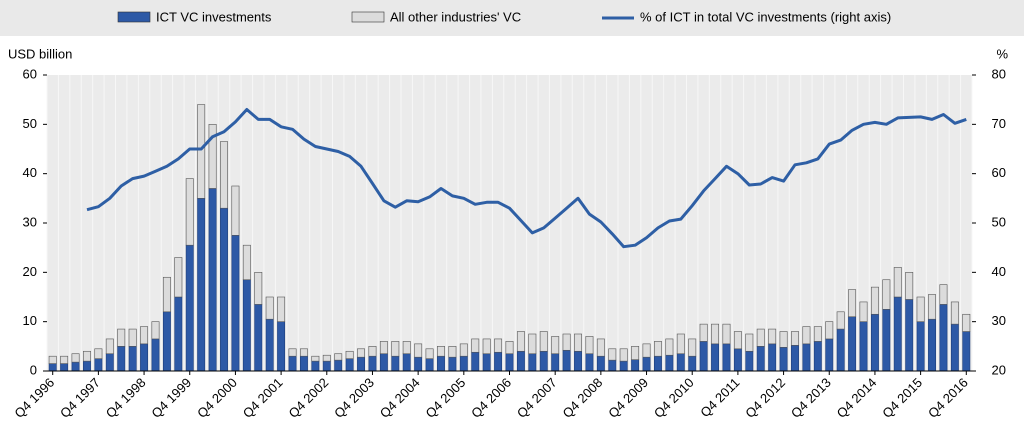 The image size is (1024, 429). I want to click on y2-tick-label: 30, so click(999, 320).